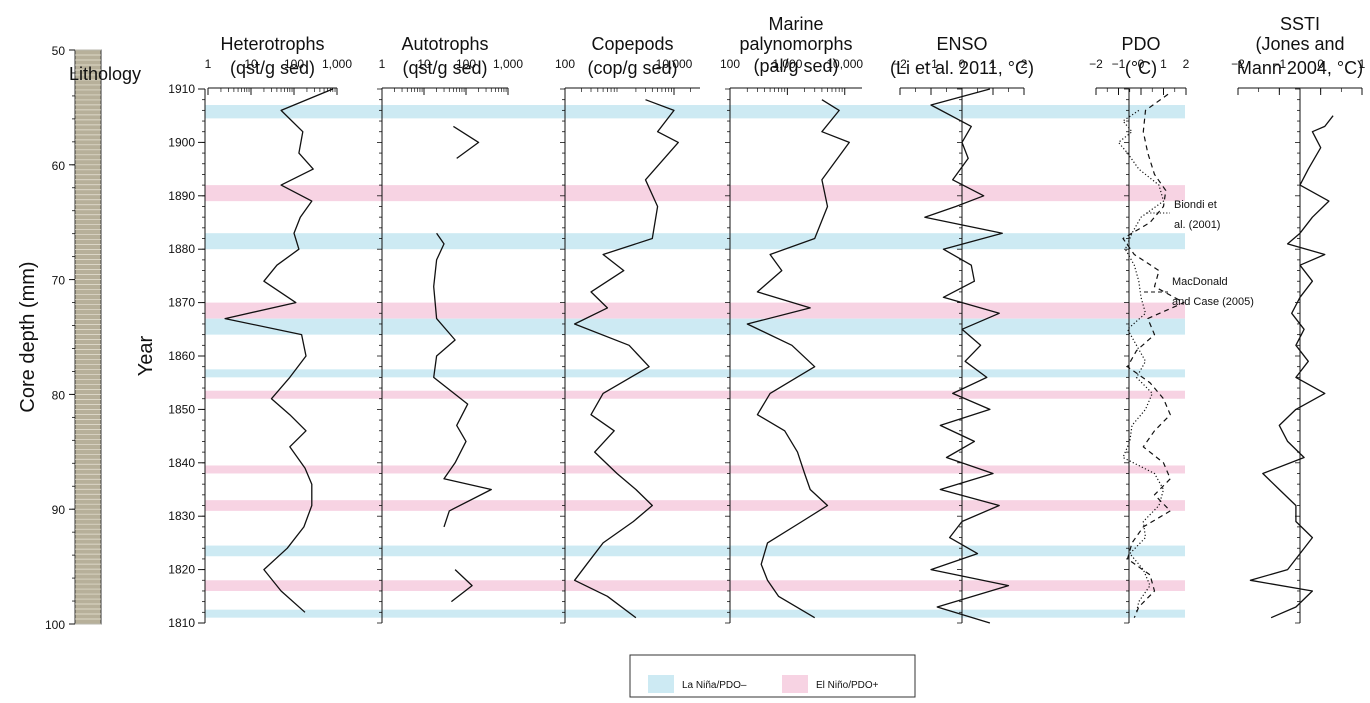  Describe the element at coordinates (1200, 282) in the screenshot. I see `annotation-text: MacDonald` at that location.